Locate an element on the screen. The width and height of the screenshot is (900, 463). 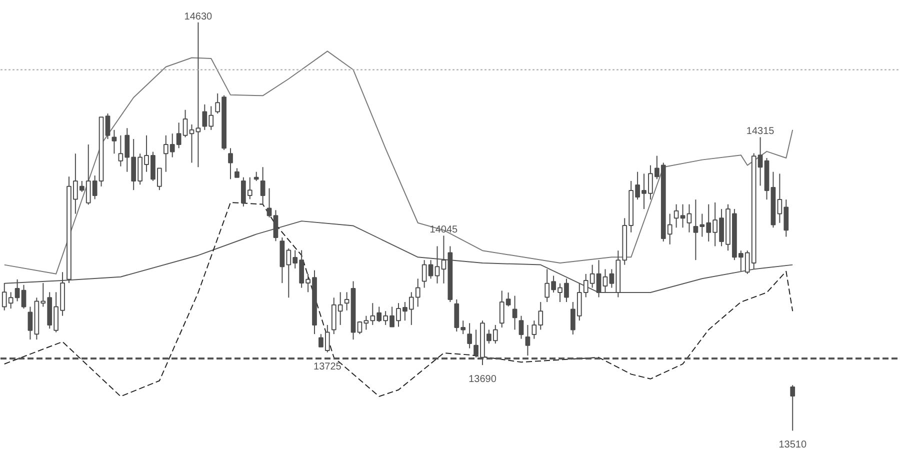
annotation: 13510 is located at coordinates (792, 445).